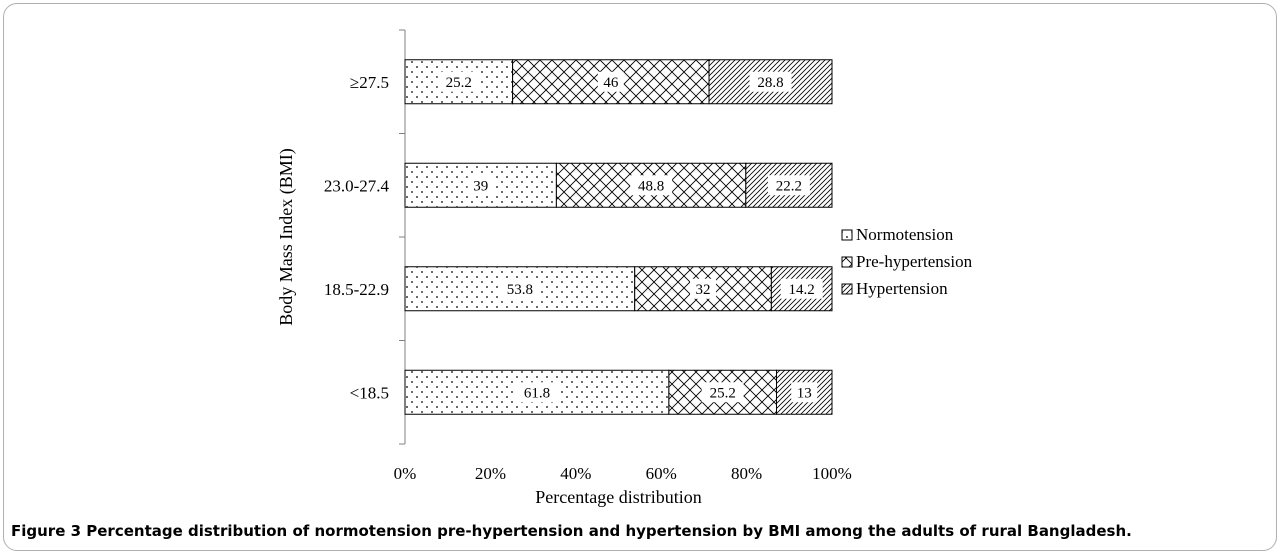 The image size is (1282, 556). I want to click on legend-label: Pre-hypertension, so click(914, 261).